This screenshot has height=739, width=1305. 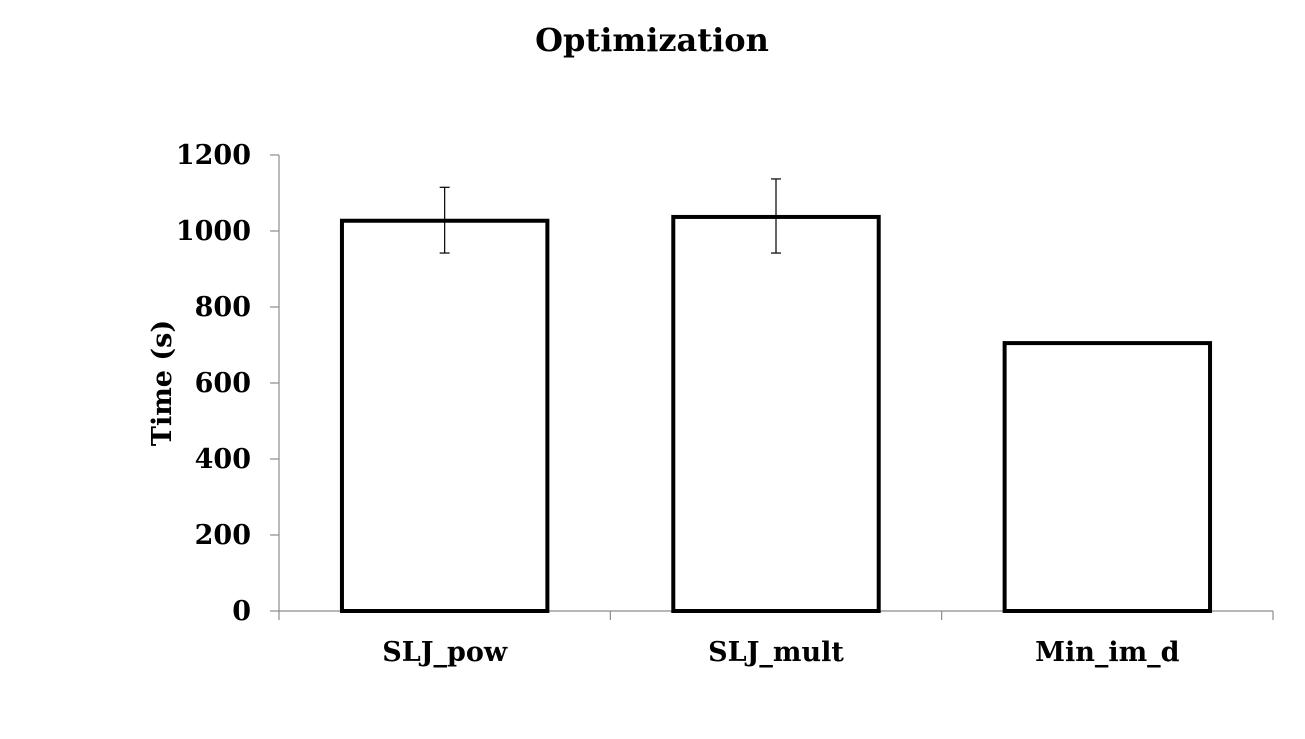 What do you see at coordinates (445, 652) in the screenshot?
I see `x-tick-label: SLJ_pow` at bounding box center [445, 652].